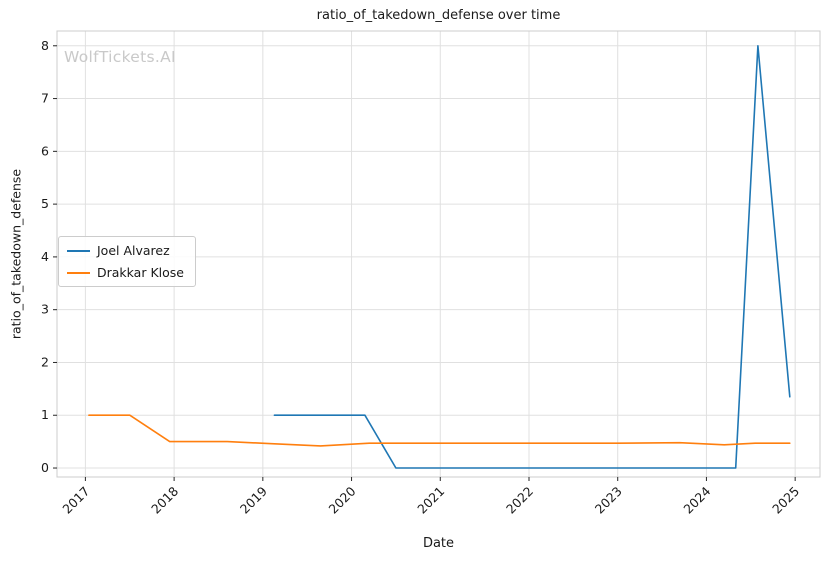  Describe the element at coordinates (608, 500) in the screenshot. I see `x-tick-label: 2023` at that location.